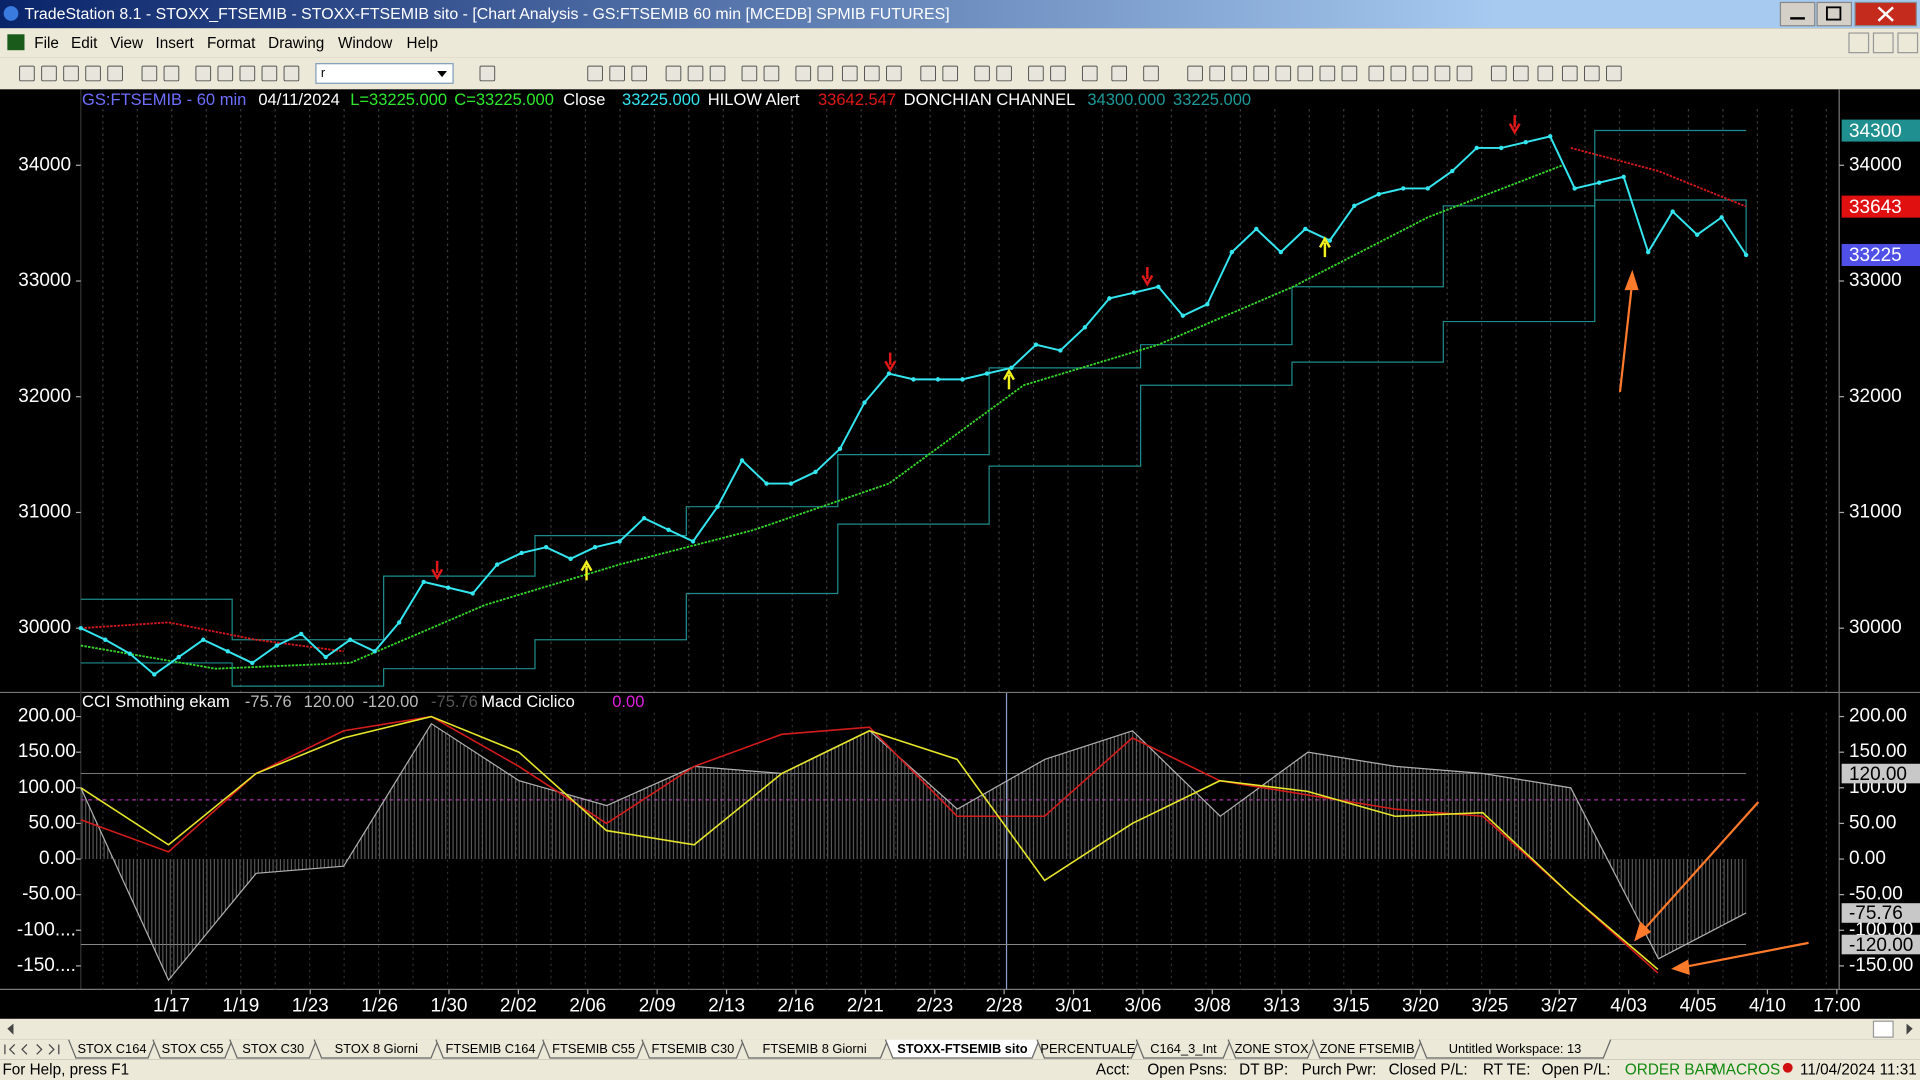 This screenshot has height=1080, width=1920. What do you see at coordinates (1834, 14) in the screenshot?
I see `restore-button` at bounding box center [1834, 14].